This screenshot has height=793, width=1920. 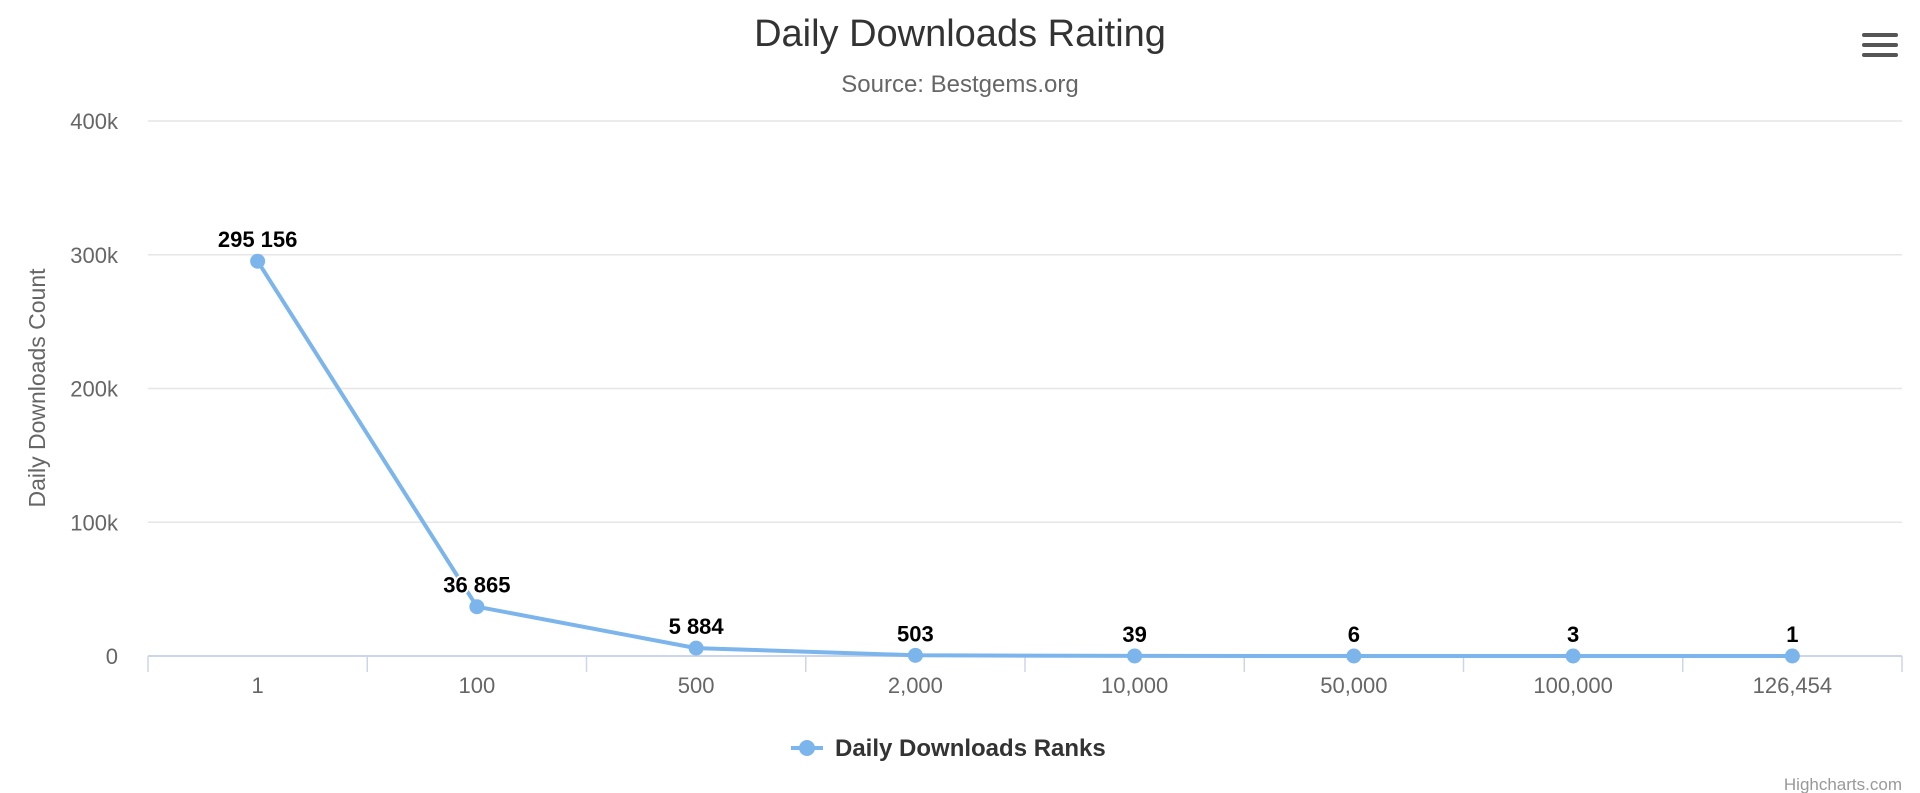 What do you see at coordinates (1134, 685) in the screenshot?
I see `x-tick-label: 10,000` at bounding box center [1134, 685].